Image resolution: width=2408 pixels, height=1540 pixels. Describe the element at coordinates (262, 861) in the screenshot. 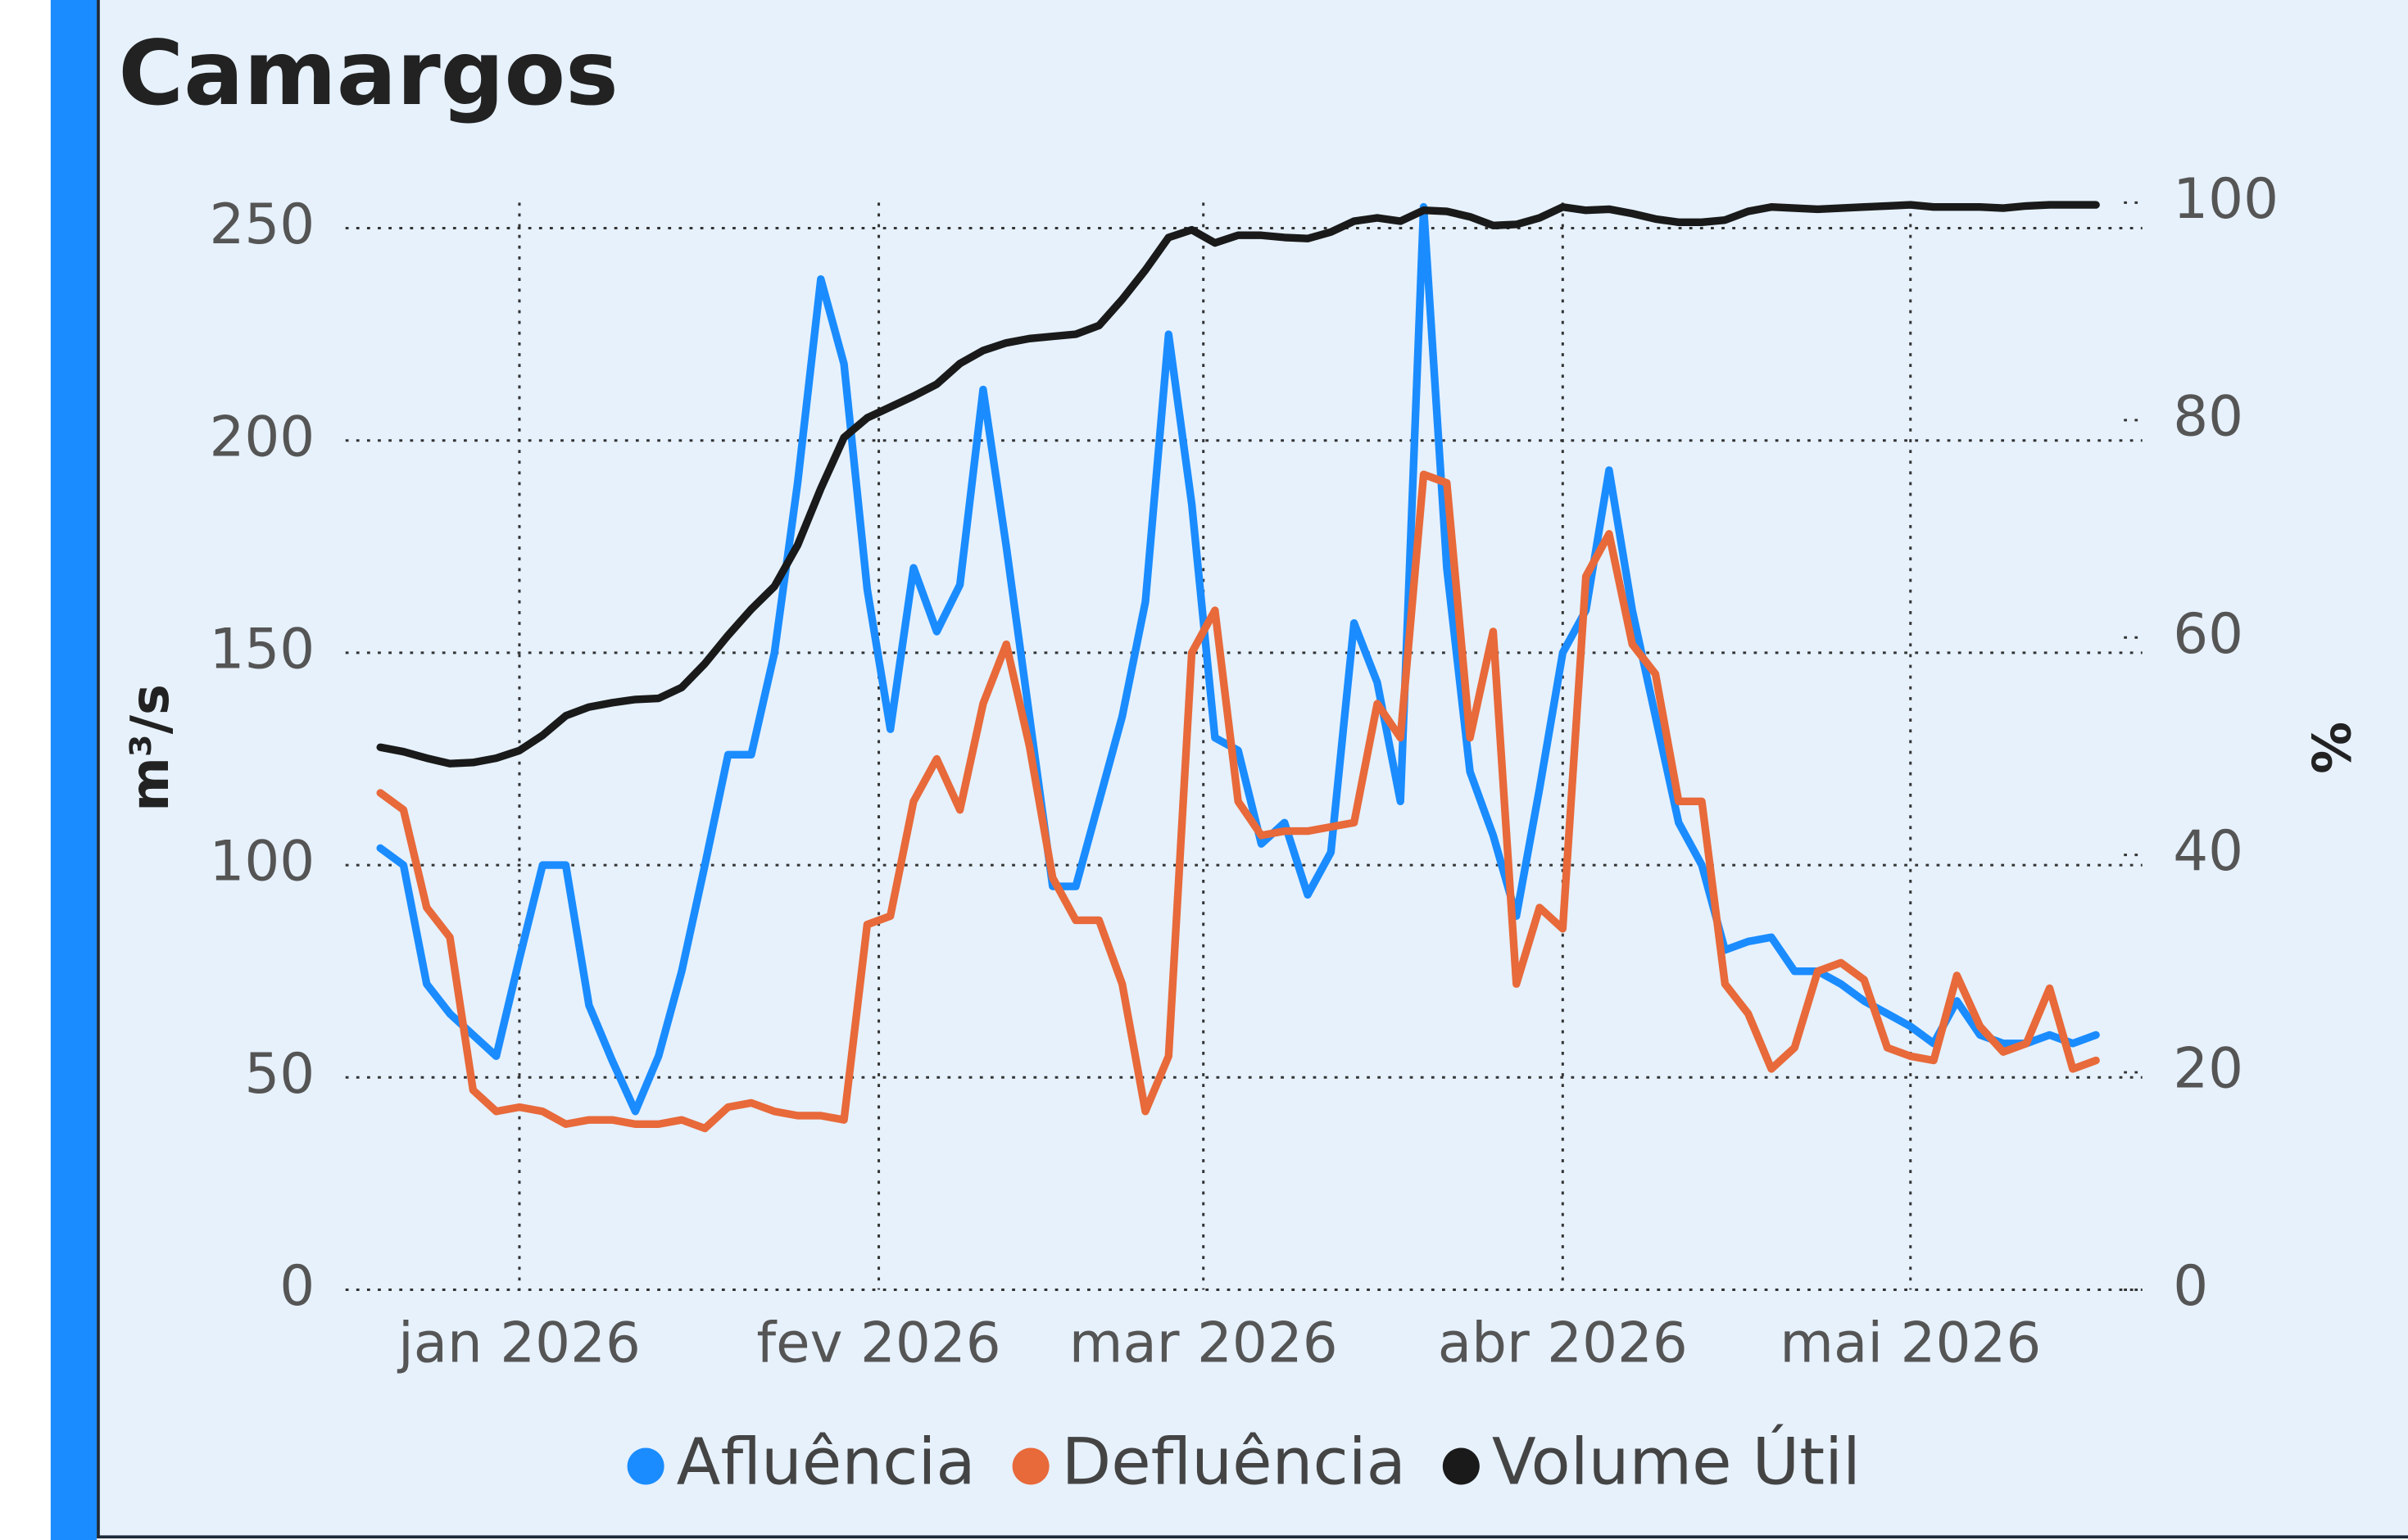

I see `y-tick-label: 100` at that location.